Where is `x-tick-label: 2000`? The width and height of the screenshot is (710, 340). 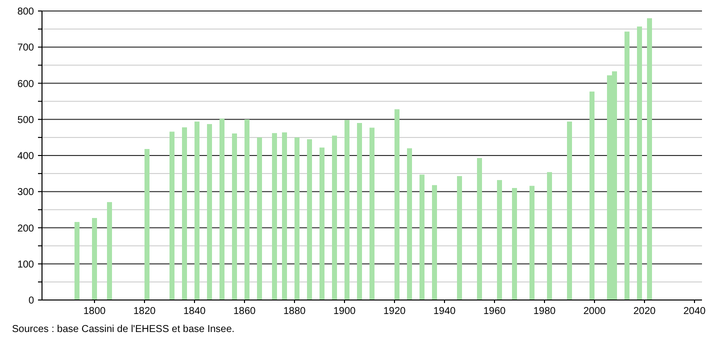 x-tick-label: 2000 is located at coordinates (594, 311).